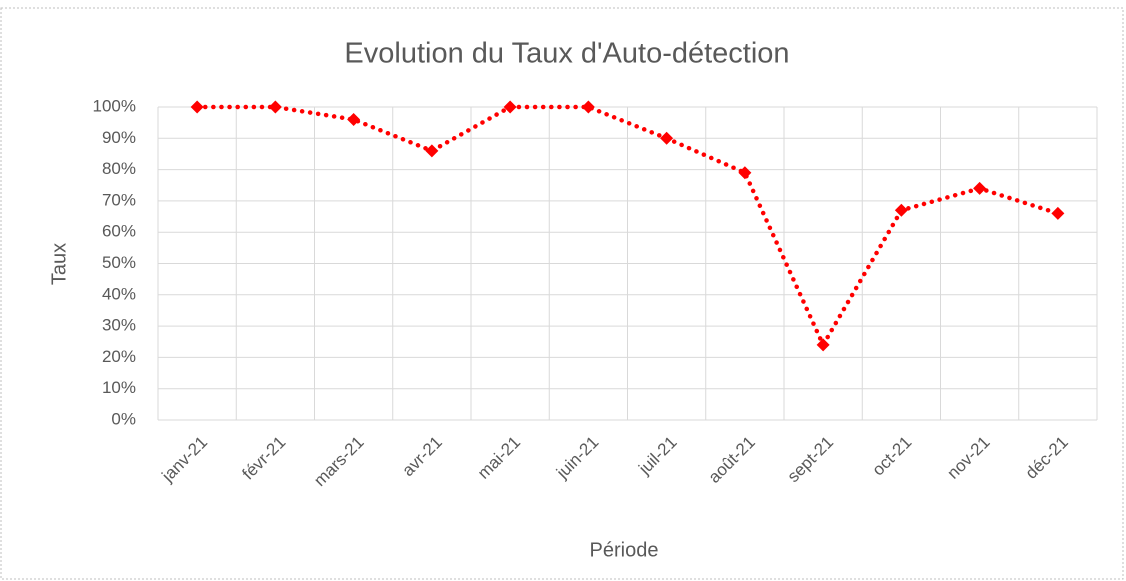 Image resolution: width=1126 pixels, height=581 pixels. I want to click on y-tick-label: 30%, so click(119, 325).